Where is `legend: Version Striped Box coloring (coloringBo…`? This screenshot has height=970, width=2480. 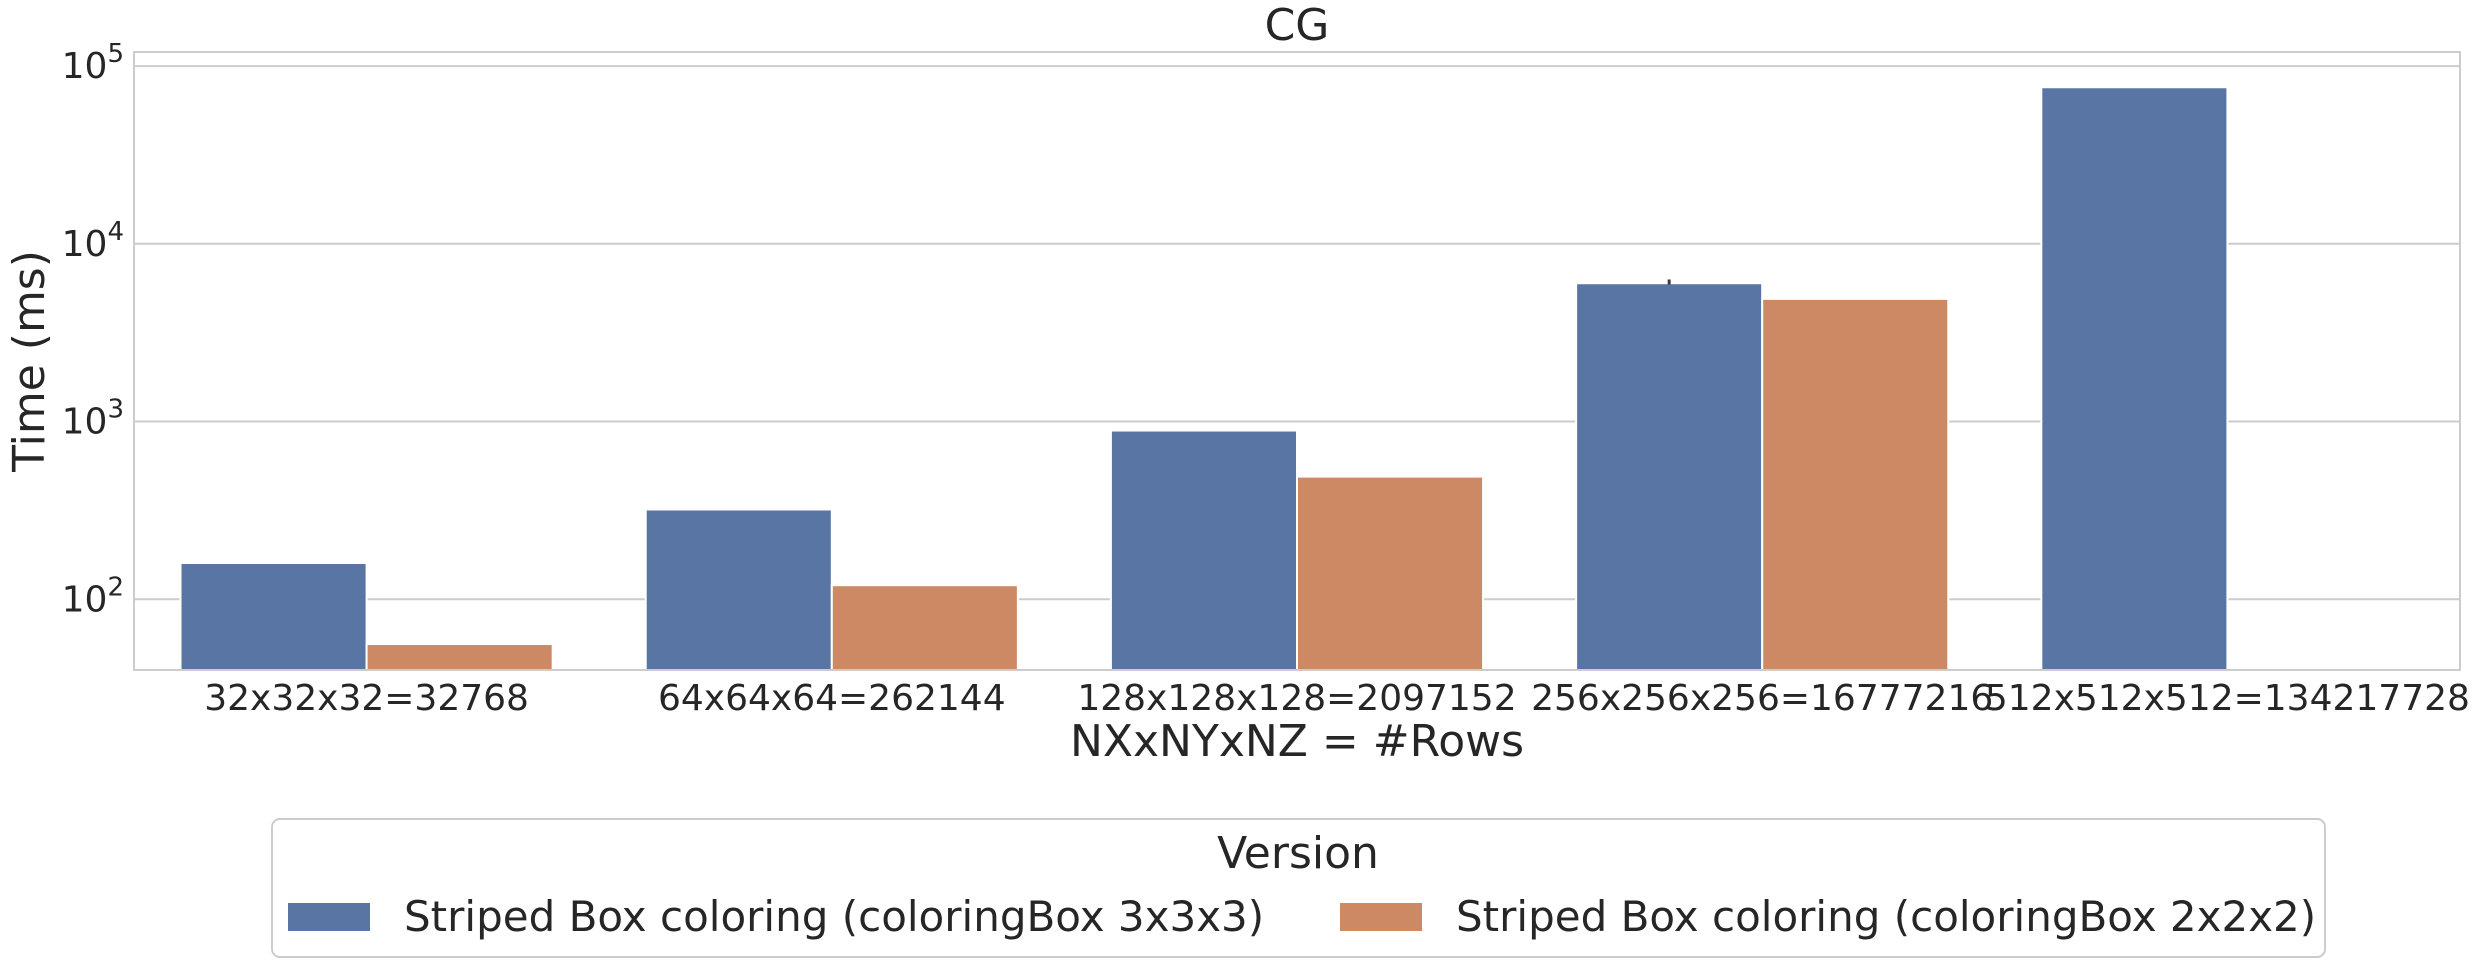 legend: Version Striped Box coloring (coloringBo… is located at coordinates (1298, 888).